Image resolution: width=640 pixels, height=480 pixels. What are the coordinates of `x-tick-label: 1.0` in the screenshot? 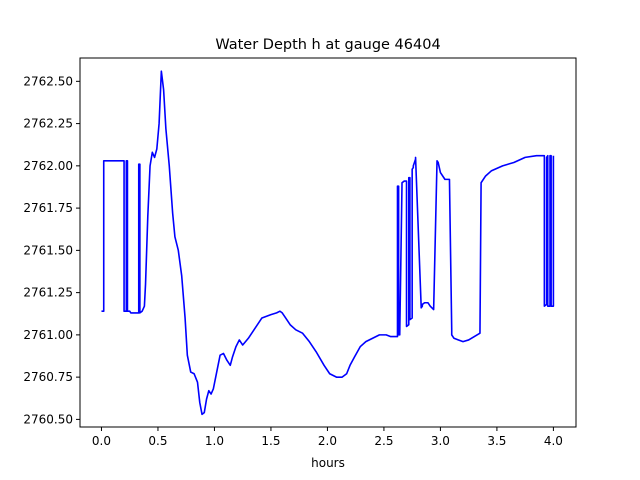 It's located at (214, 441).